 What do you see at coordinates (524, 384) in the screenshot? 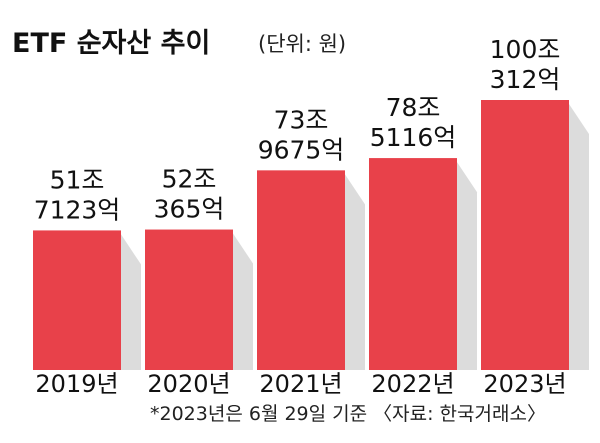
I see `x-tick-label: 2023년` at bounding box center [524, 384].